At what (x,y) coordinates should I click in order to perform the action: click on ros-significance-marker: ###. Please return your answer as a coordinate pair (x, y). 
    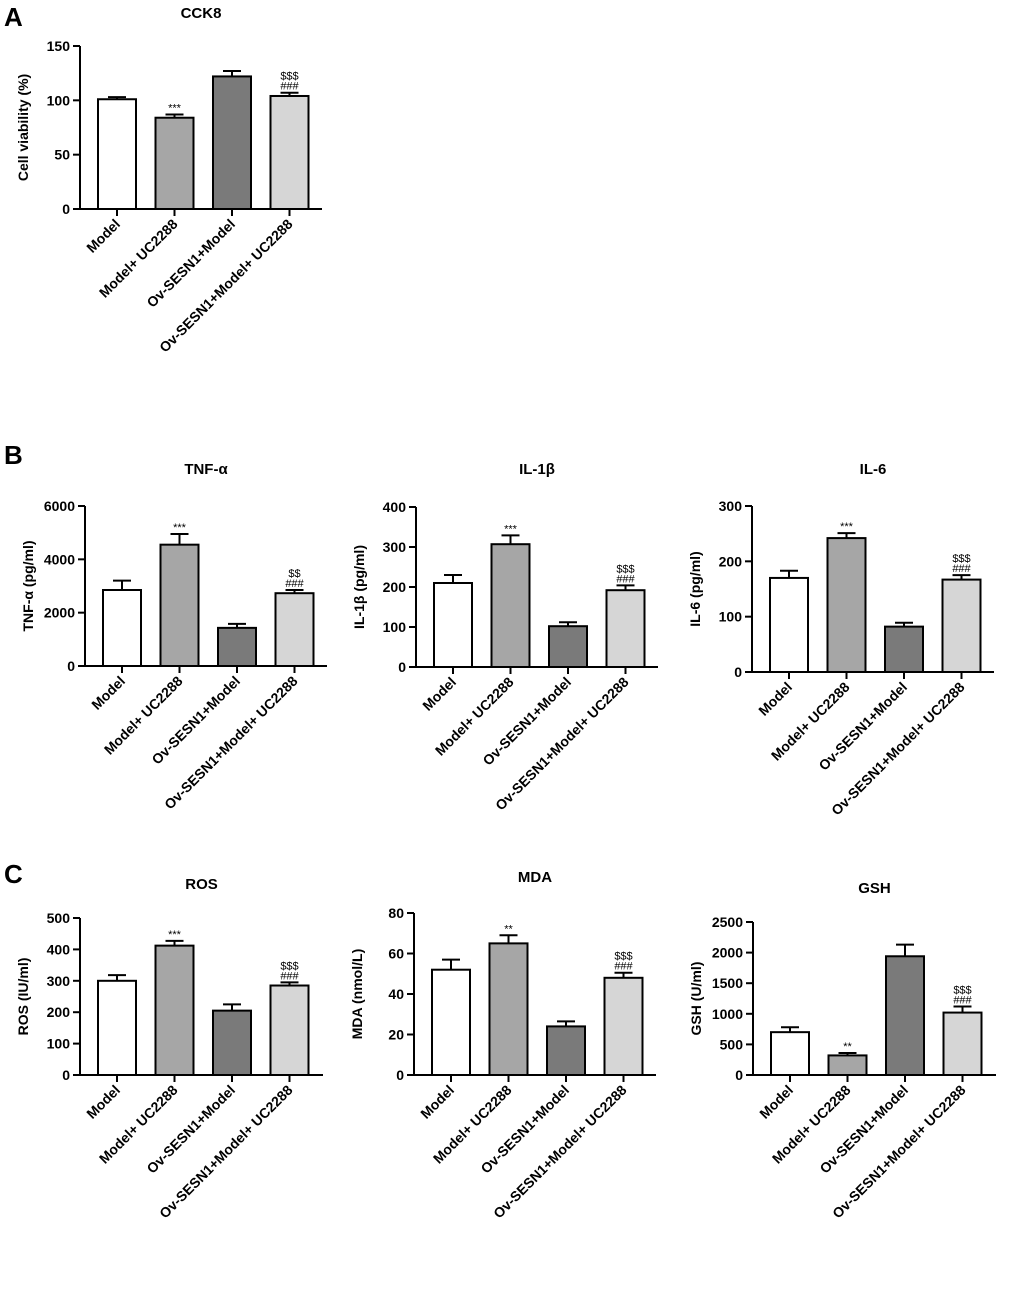
    Looking at the image, I should click on (289, 976).